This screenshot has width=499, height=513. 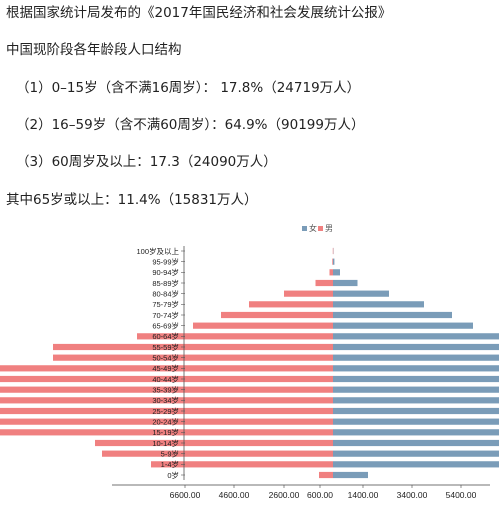 I want to click on y-tick-label-13: 60-64岁, so click(x=165, y=336).